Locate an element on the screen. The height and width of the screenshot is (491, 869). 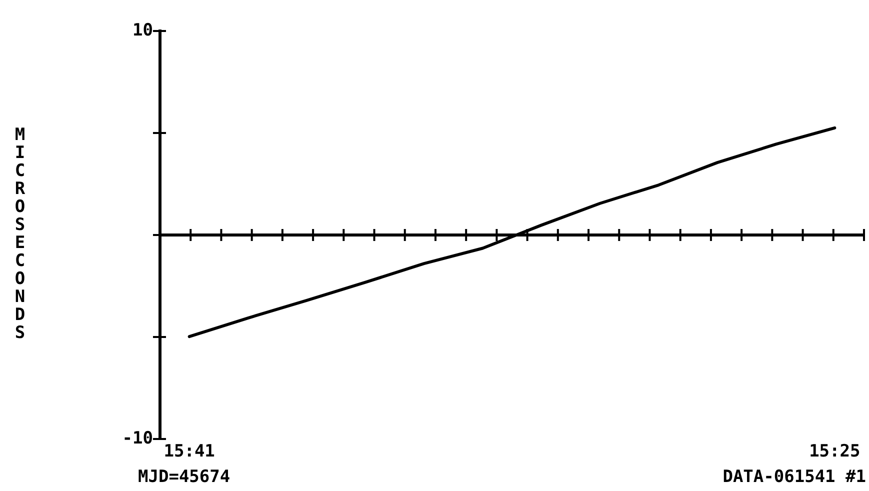
y-tick-label: -10 is located at coordinates (137, 438).